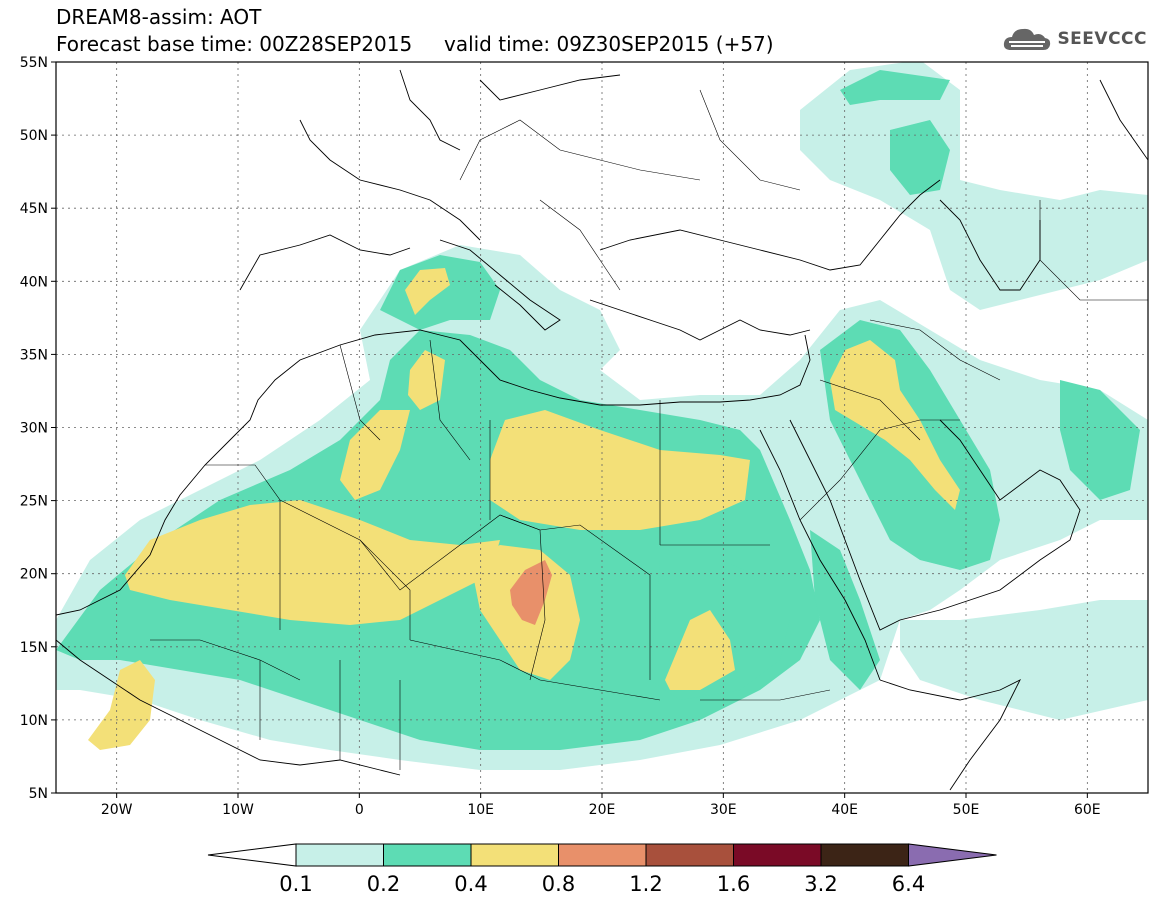 The height and width of the screenshot is (905, 1165). Describe the element at coordinates (974, 186) in the screenshot. I see `aot-contour-0.1-caspian` at that location.